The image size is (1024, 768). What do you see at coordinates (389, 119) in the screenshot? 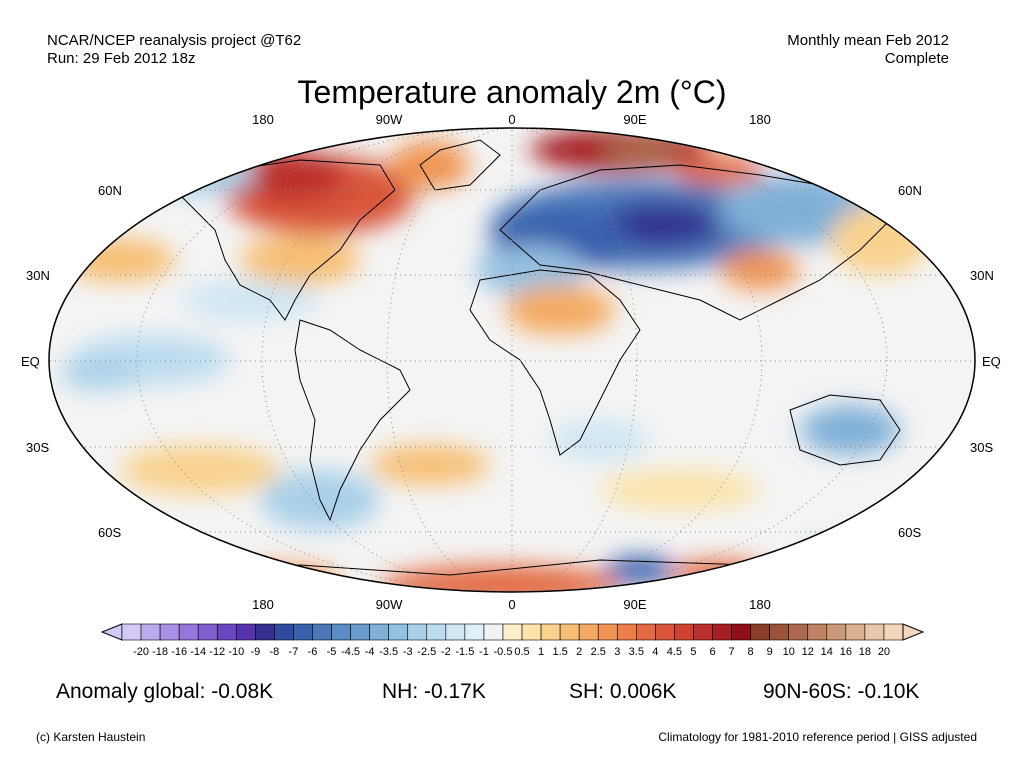
I see `lon-label-top-90w: 90W` at bounding box center [389, 119].